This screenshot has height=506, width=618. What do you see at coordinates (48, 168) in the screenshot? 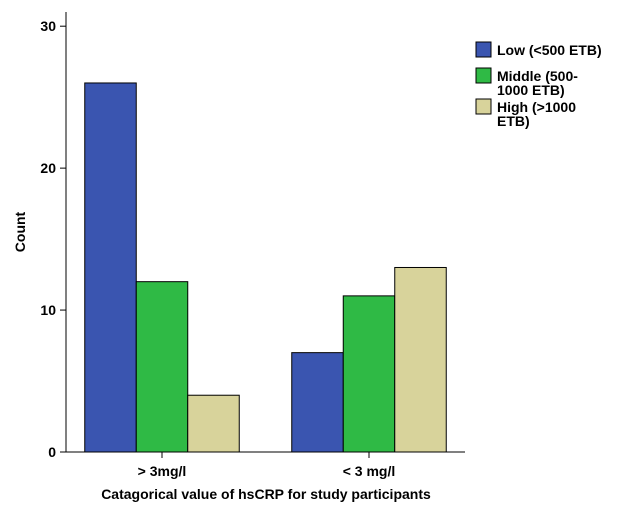
I see `y-tick-label: 20` at bounding box center [48, 168].